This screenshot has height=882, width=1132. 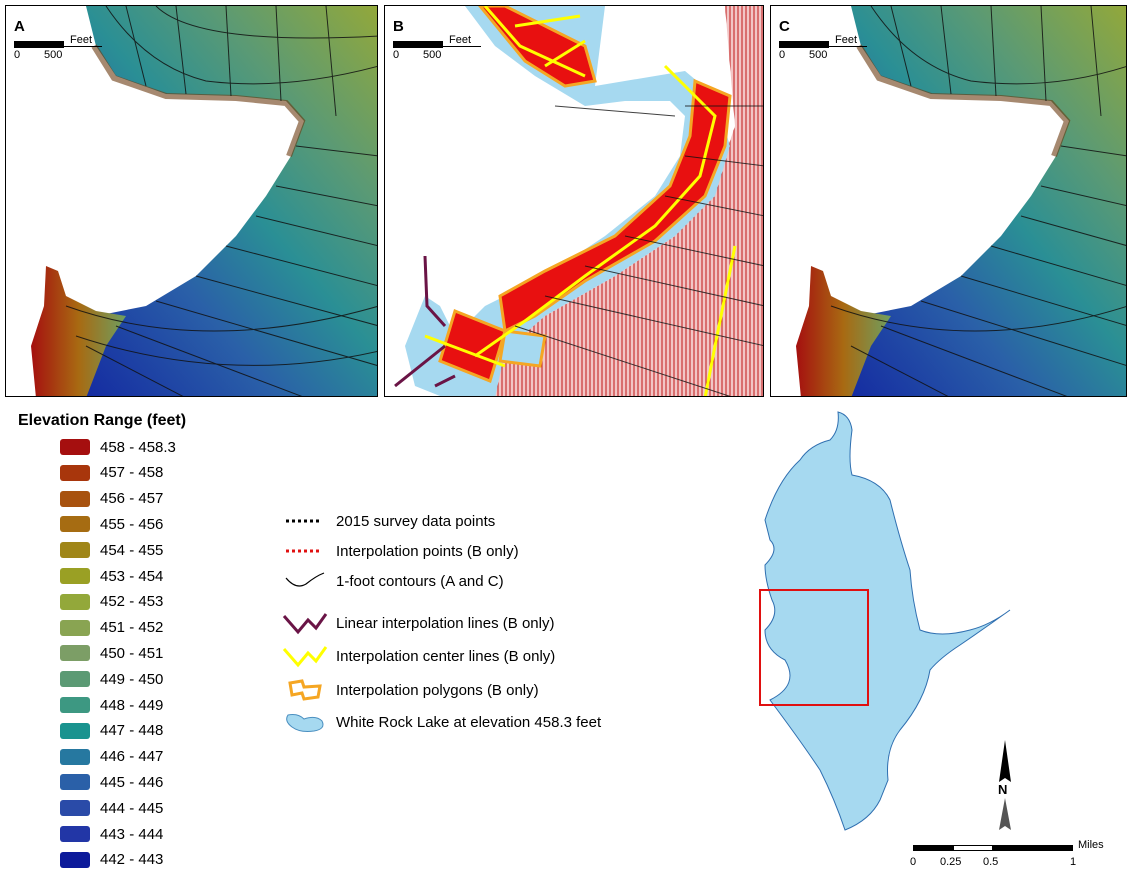 I want to click on elevation-legend-item: 456 - 457, so click(x=111, y=499).